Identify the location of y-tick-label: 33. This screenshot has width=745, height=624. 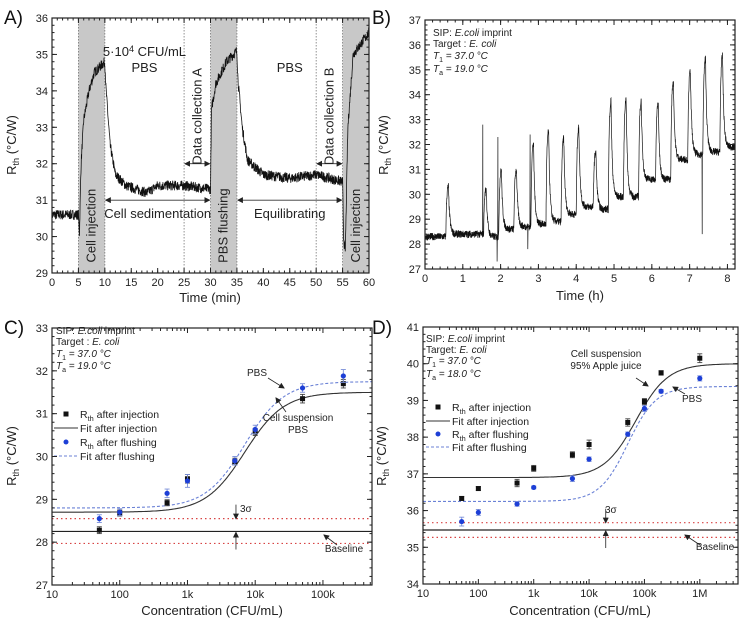
(42, 128).